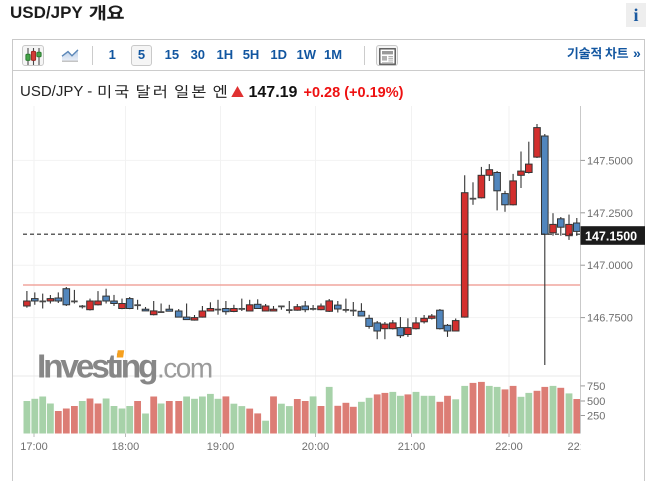 This screenshot has height=481, width=646. I want to click on svg-text: 147.5000, so click(610, 161).